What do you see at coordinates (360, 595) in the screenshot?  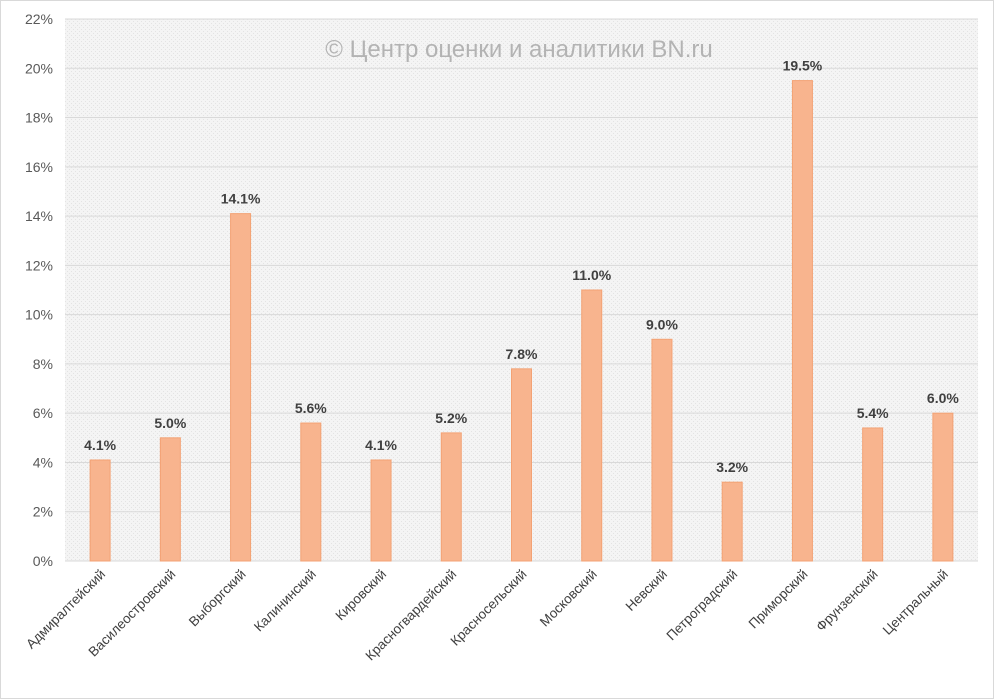 I see `x-tick-label: Кировский` at bounding box center [360, 595].